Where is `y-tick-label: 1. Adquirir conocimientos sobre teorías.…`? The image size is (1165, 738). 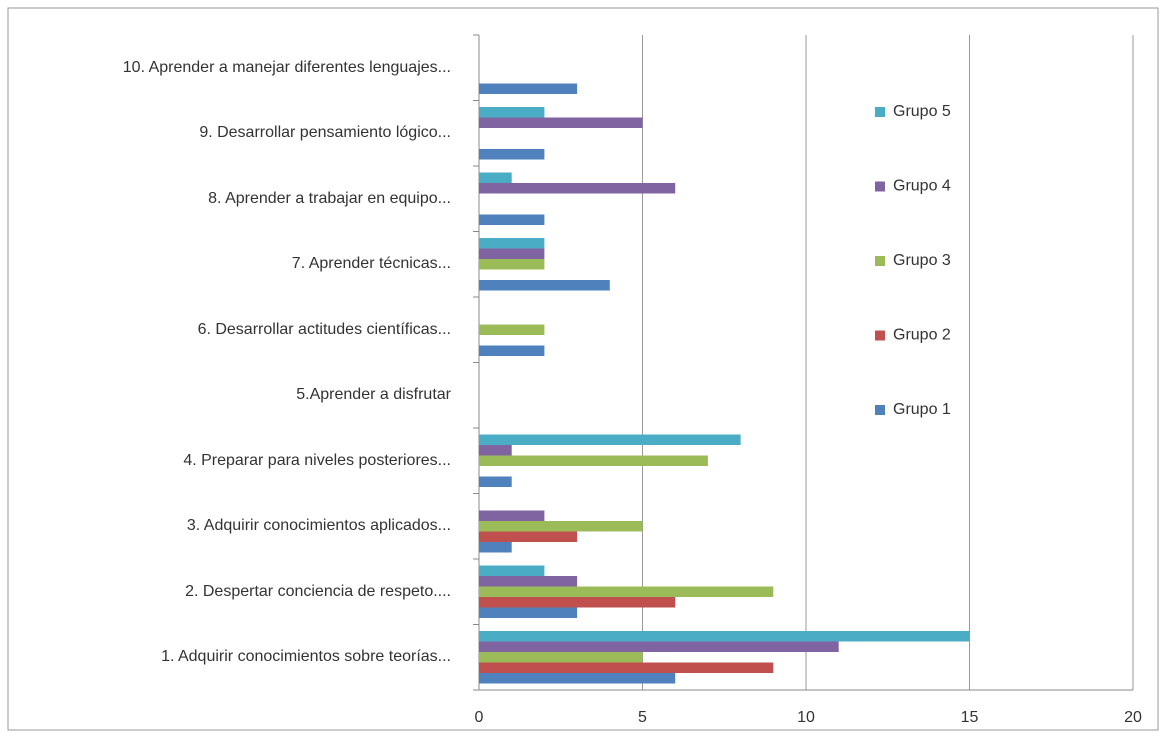
y-tick-label: 1. Adquirir conocimientos sobre teorías.… is located at coordinates (306, 657).